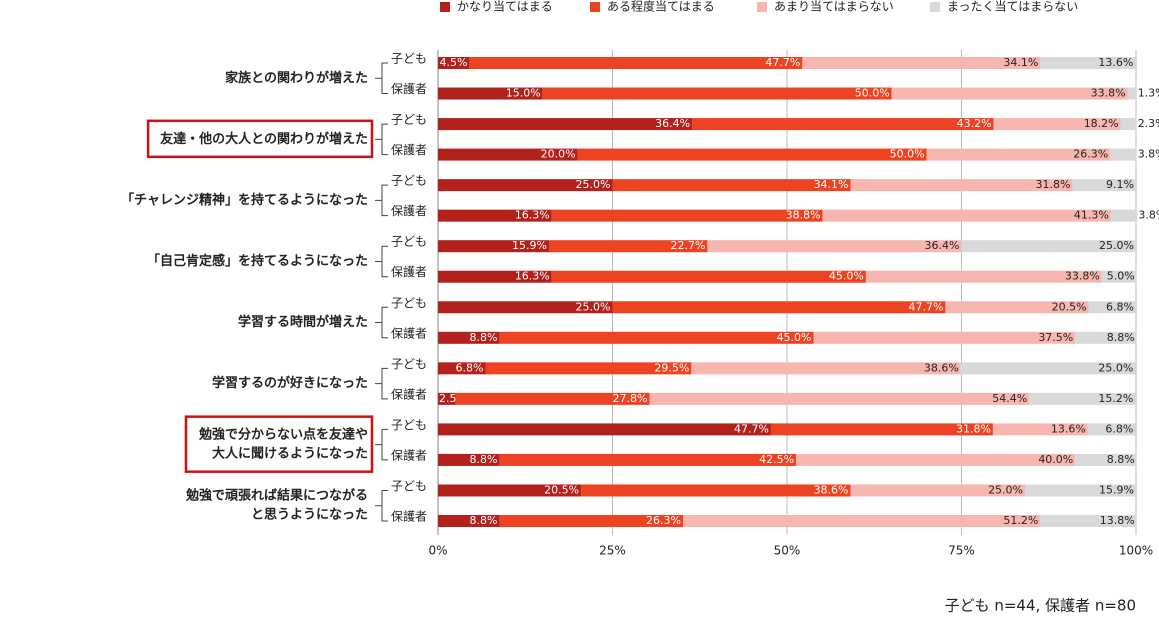 The height and width of the screenshot is (628, 1159). I want to click on legend-label: かなり当てはまる, so click(505, 7).